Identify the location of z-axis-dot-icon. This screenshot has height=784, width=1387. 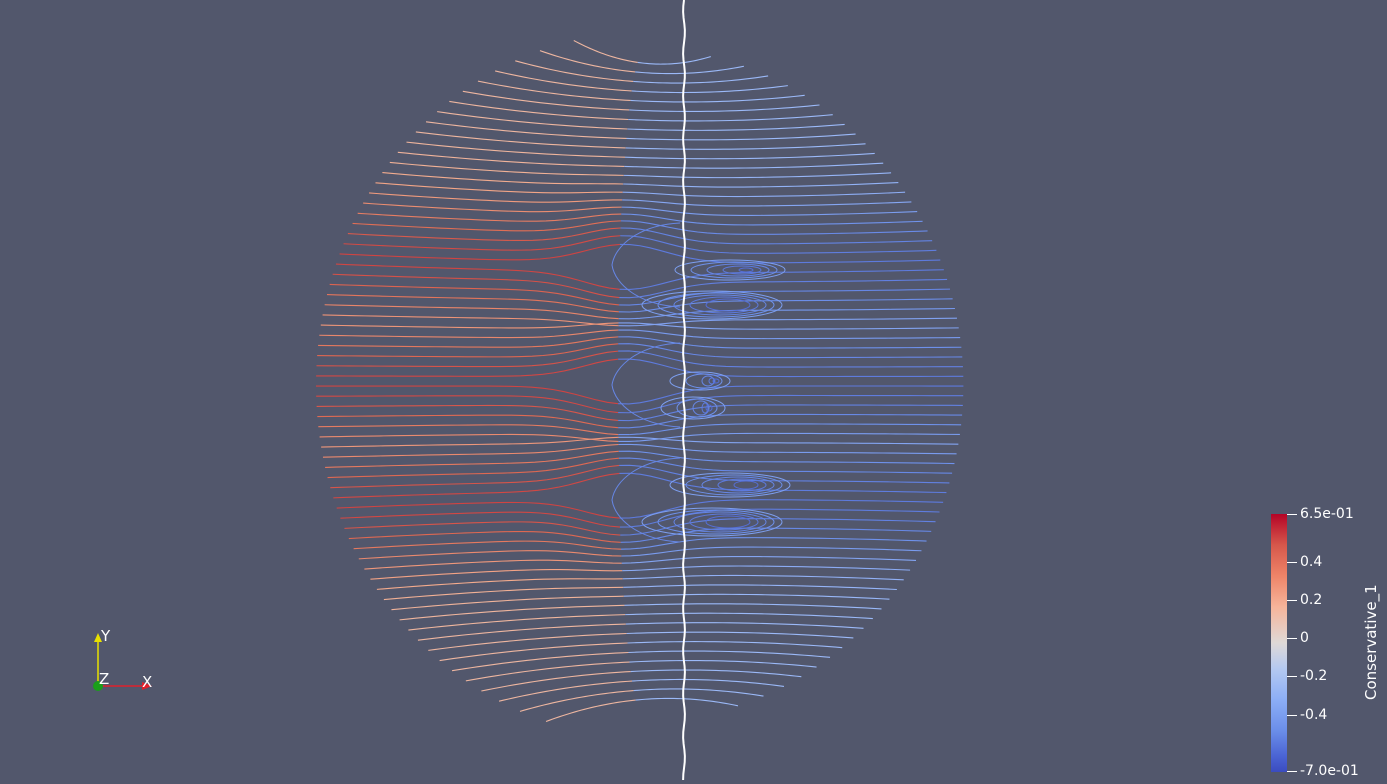
(98, 686).